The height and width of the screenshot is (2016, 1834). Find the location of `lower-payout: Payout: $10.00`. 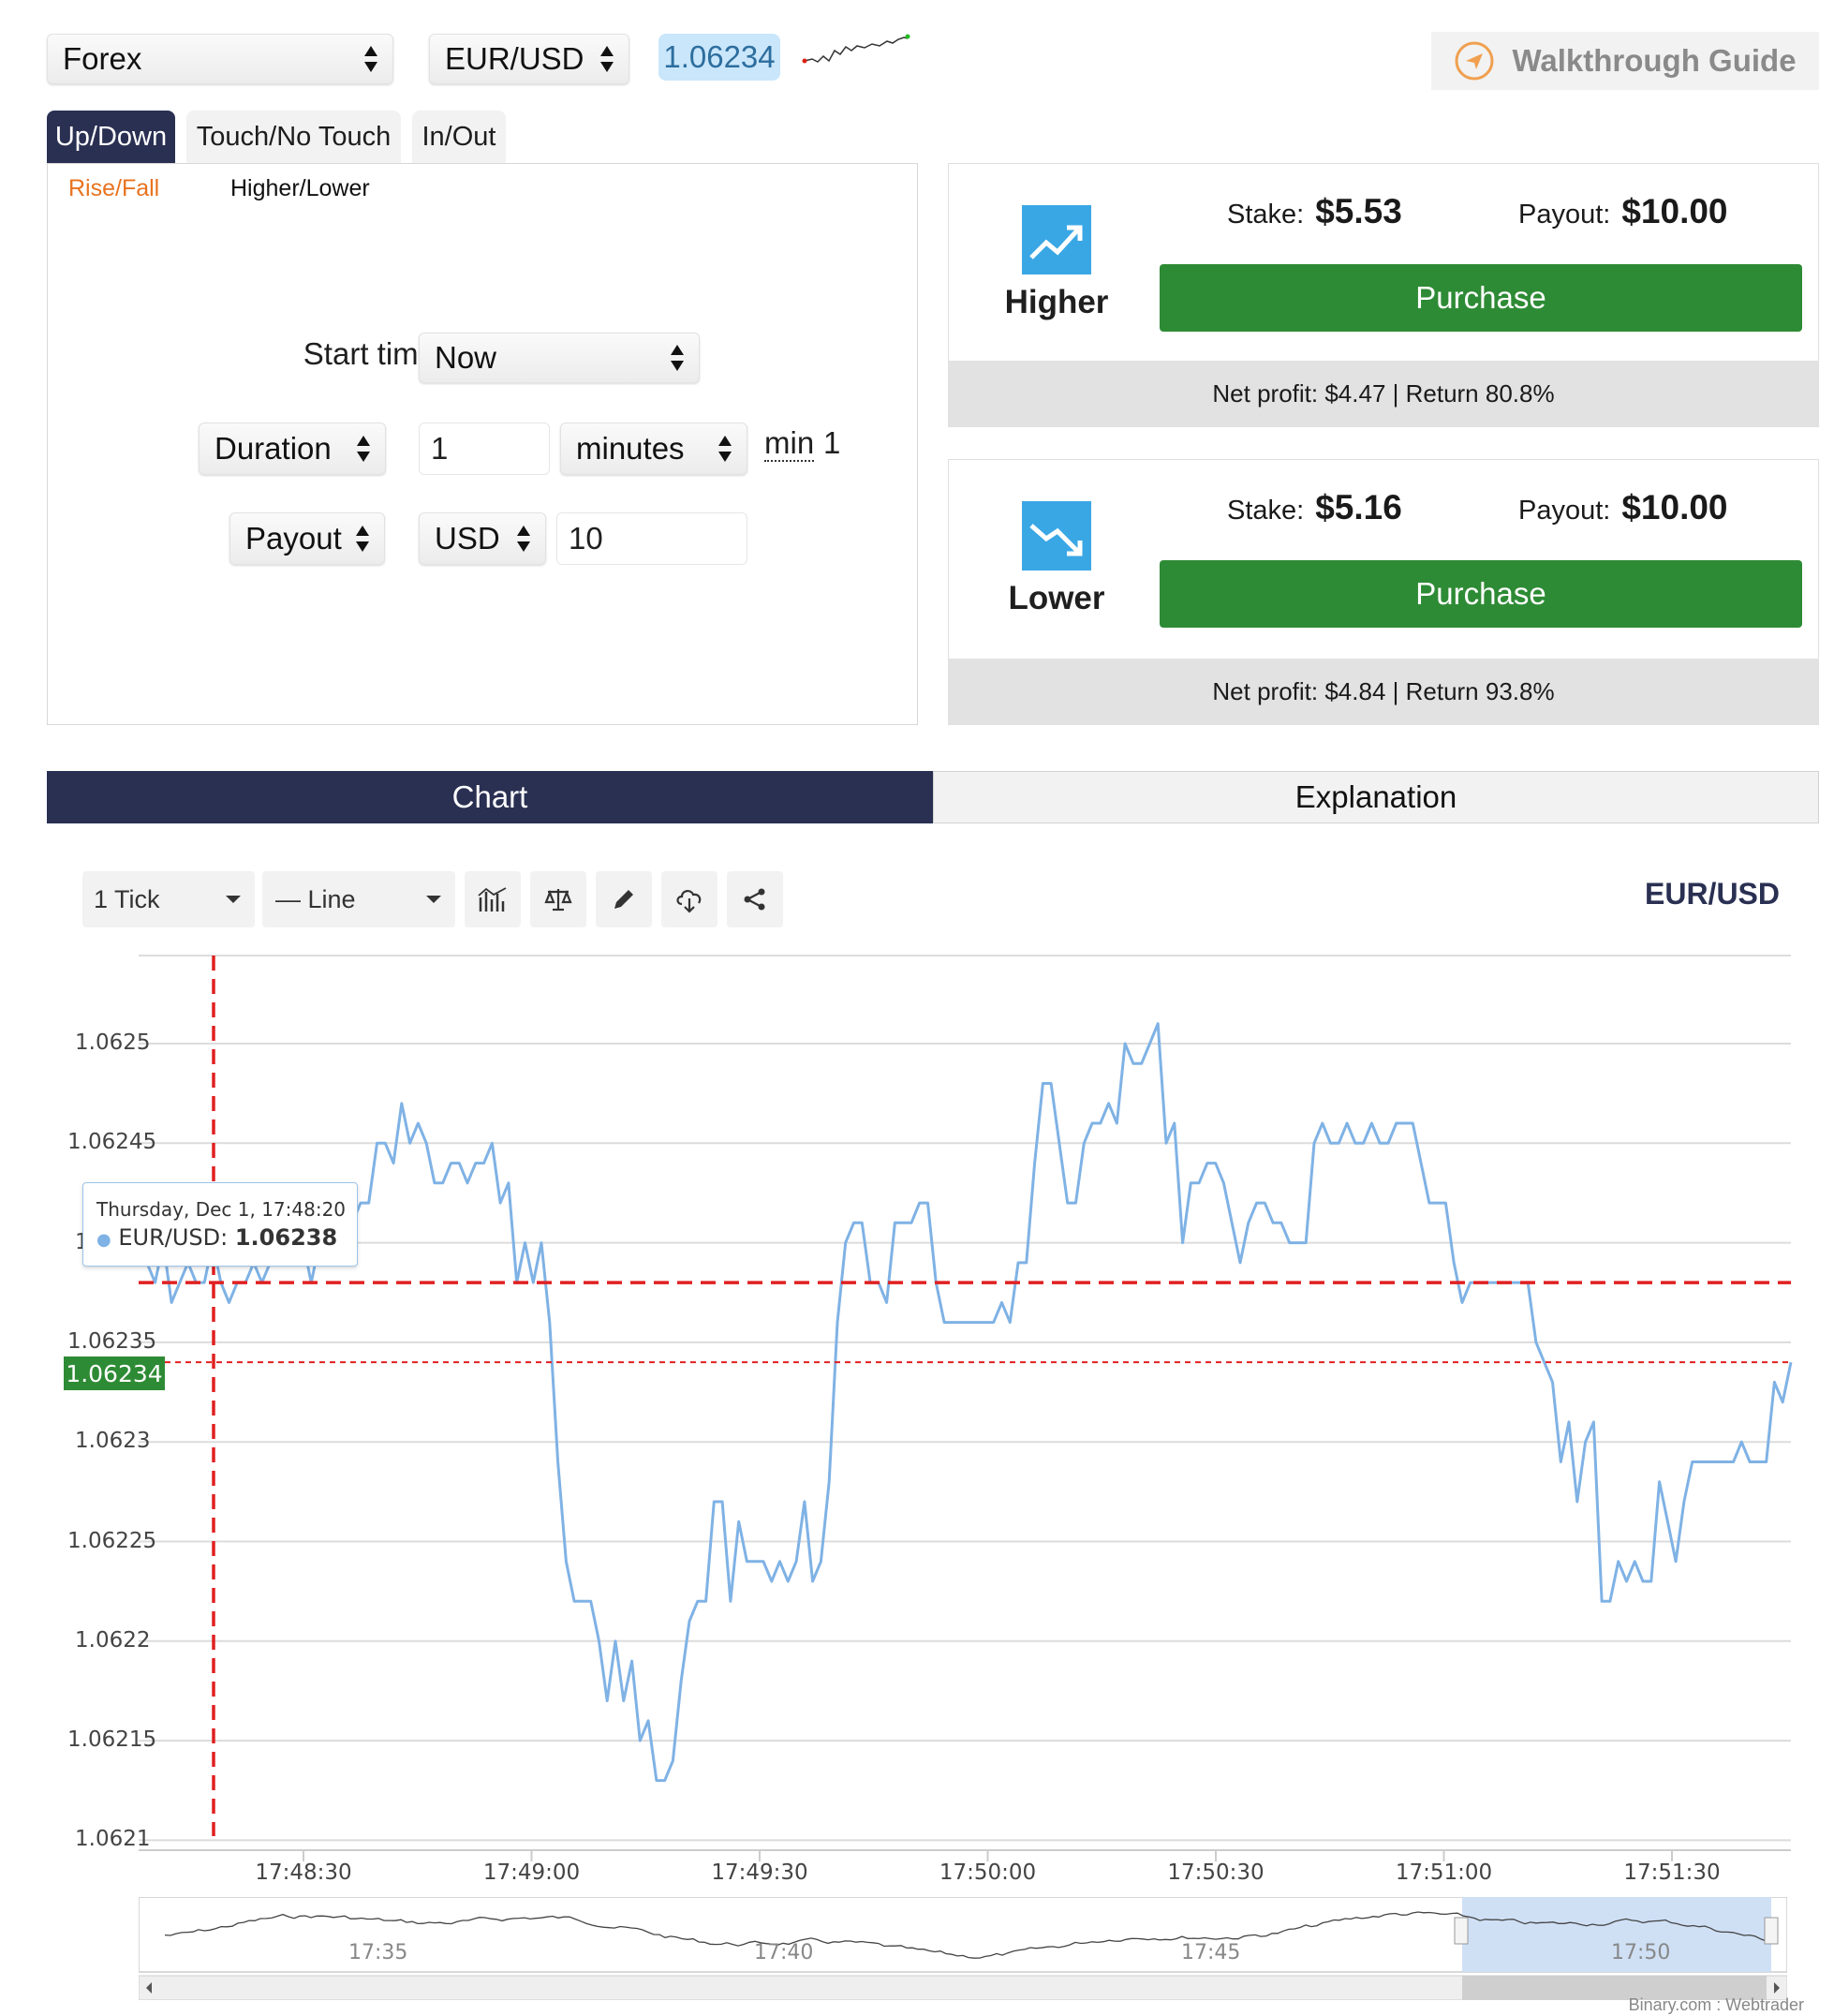

lower-payout: Payout: $10.00 is located at coordinates (1623, 507).